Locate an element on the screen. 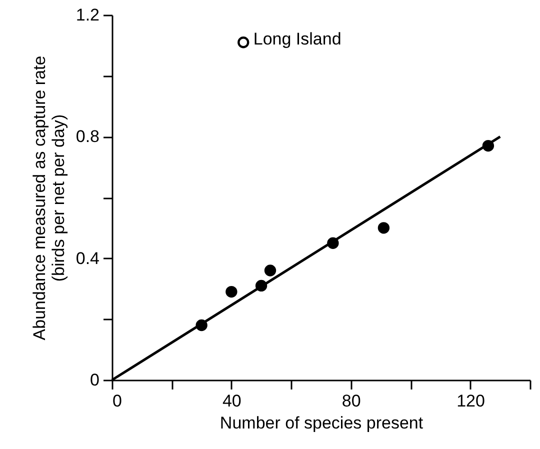 Image resolution: width=540 pixels, height=449 pixels. y-tick-label: 1.2 is located at coordinates (88, 15).